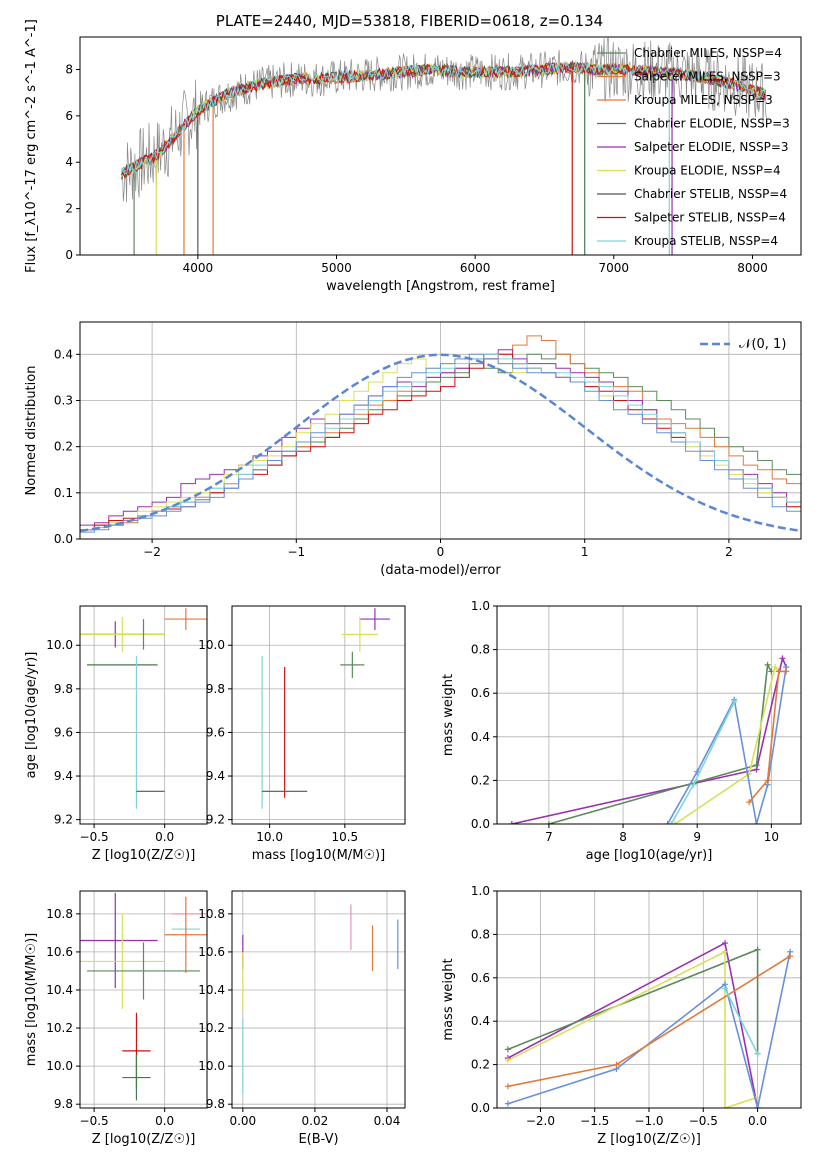  I want to click on spectrum-legend-label-5: Kroupa ELODIE, NSSP=4, so click(707, 171).